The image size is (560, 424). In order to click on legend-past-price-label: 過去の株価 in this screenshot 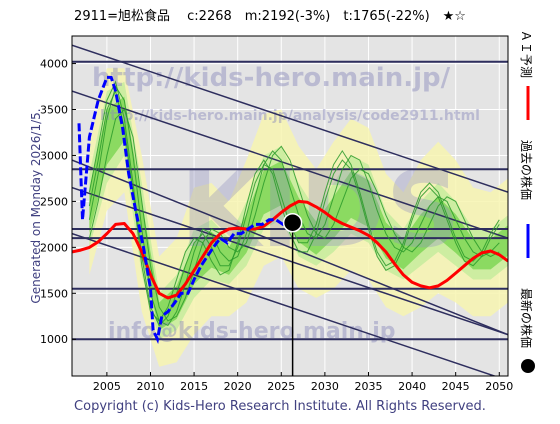, I will do `click(526, 170)`.